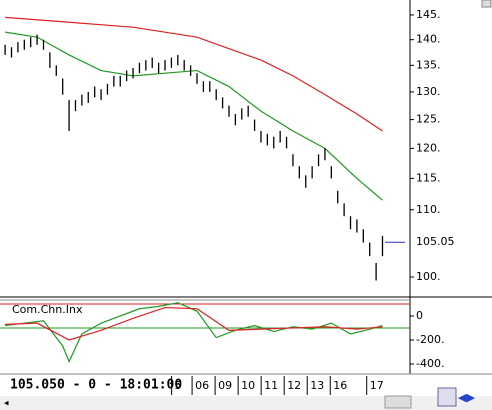 The image size is (492, 410). Describe the element at coordinates (435, 241) in the screenshot. I see `last-price-label: 105.05` at that location.